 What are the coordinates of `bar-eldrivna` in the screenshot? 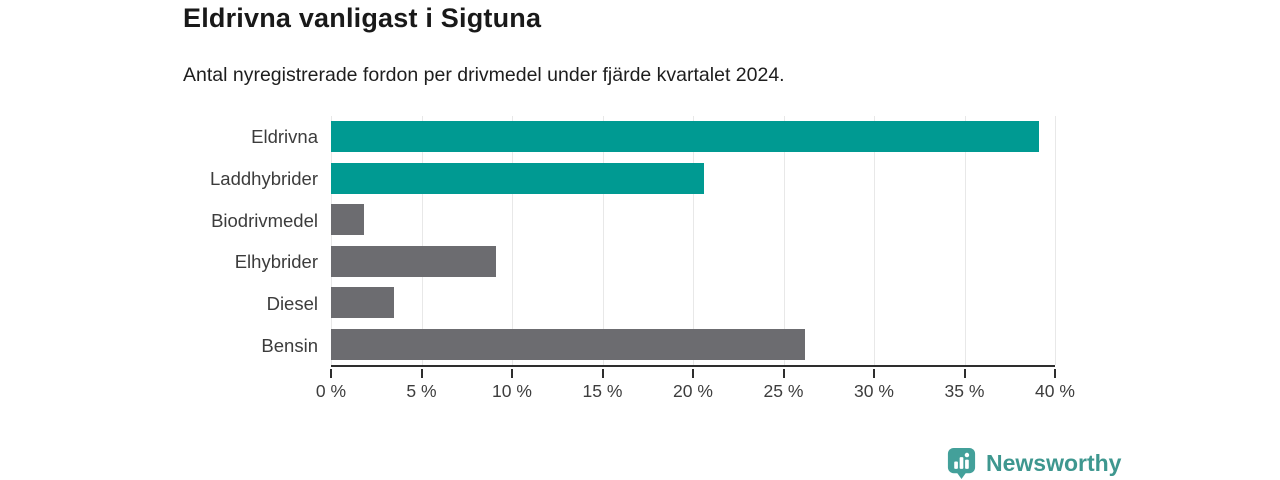 It's located at (685, 137).